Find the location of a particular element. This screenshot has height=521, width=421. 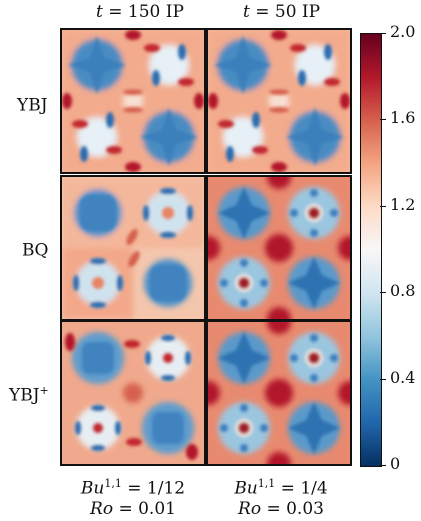

column-footer-1: Bu1,1 = 1/12 Ro = 0.01 is located at coordinates (133, 498).